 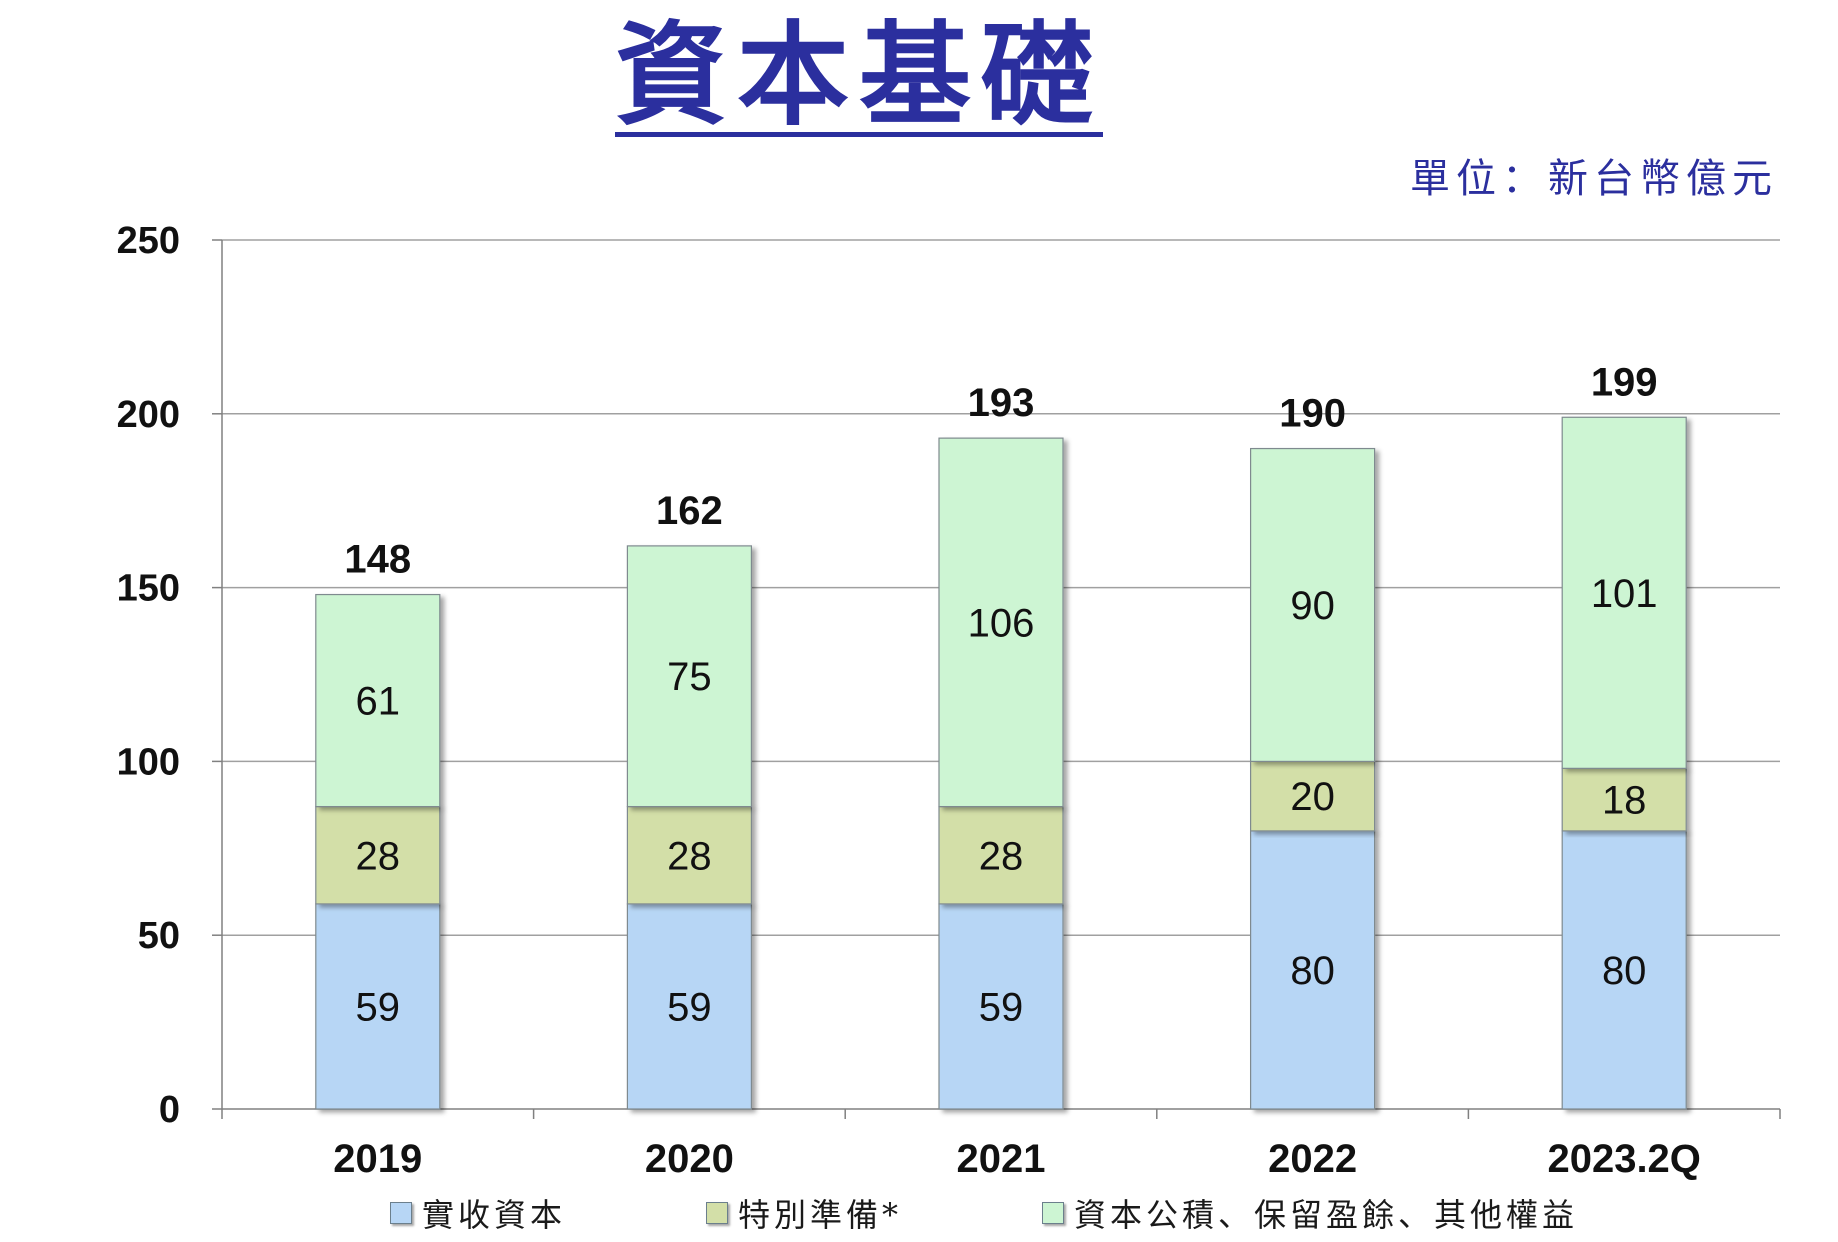 What do you see at coordinates (377, 560) in the screenshot?
I see `total-label: 148` at bounding box center [377, 560].